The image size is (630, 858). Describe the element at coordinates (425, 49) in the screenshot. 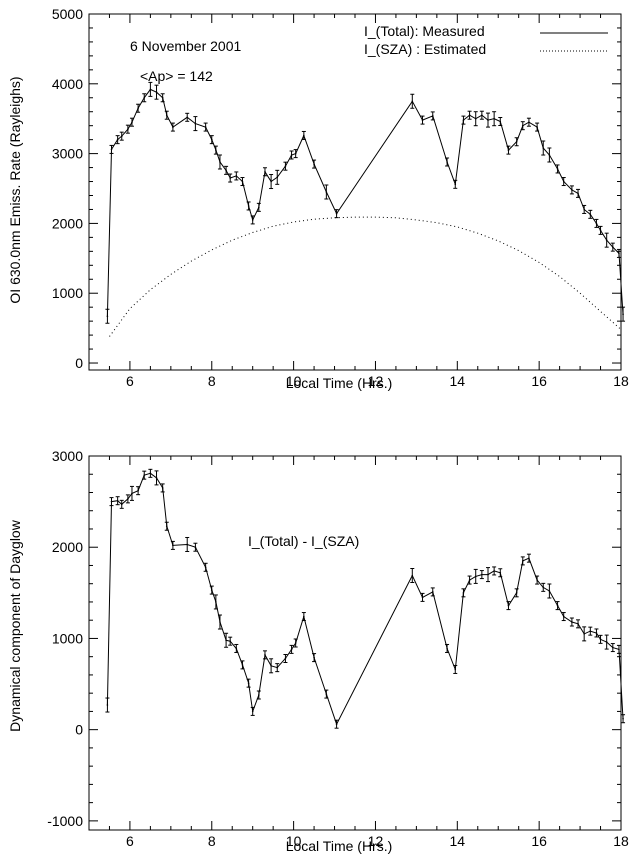

I see `legend-label-estimated: I_(SZA) : Estimated` at that location.